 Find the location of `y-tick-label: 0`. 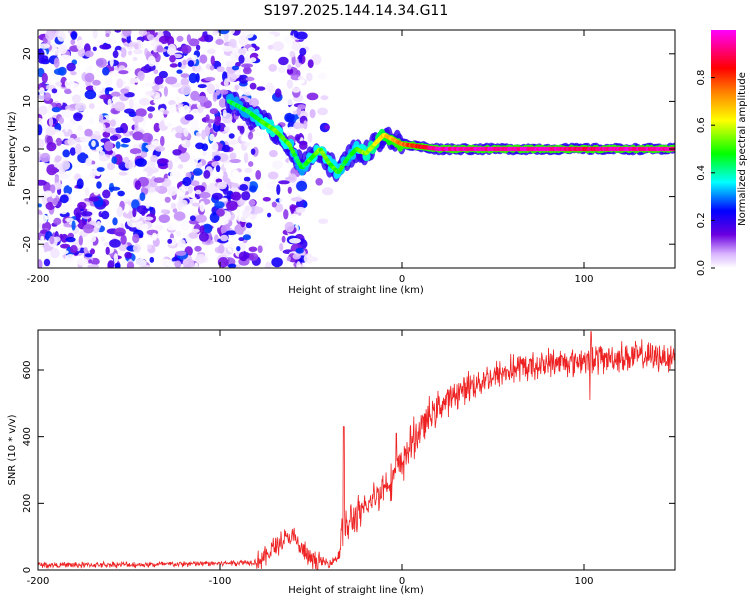

y-tick-label: 0 is located at coordinates (27, 149).